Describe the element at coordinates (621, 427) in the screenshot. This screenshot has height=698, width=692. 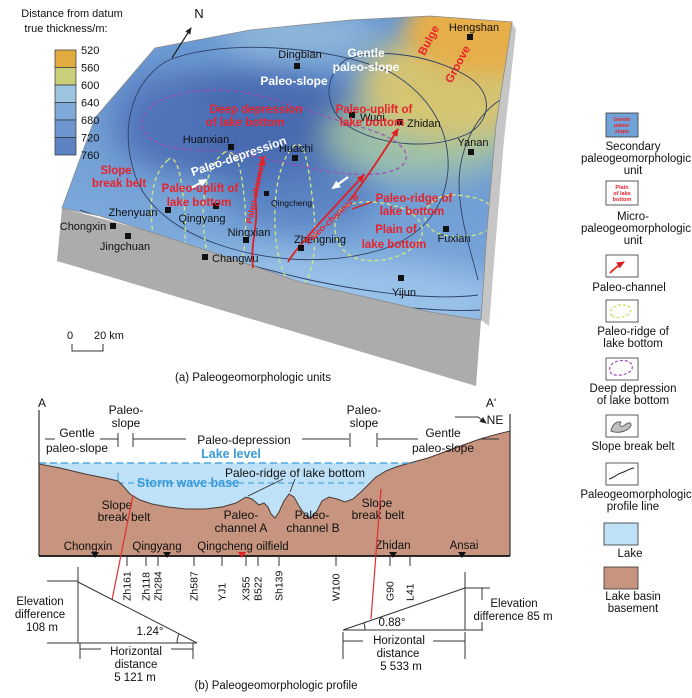
I see `slope-break-icon` at that location.